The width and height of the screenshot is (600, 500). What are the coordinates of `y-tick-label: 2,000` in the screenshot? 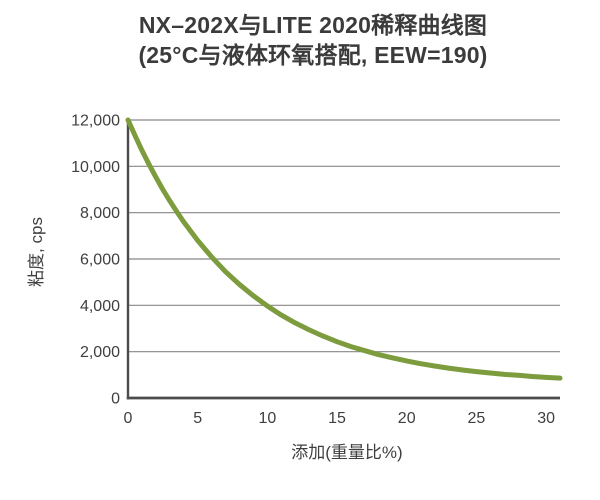 It's located at (100, 352).